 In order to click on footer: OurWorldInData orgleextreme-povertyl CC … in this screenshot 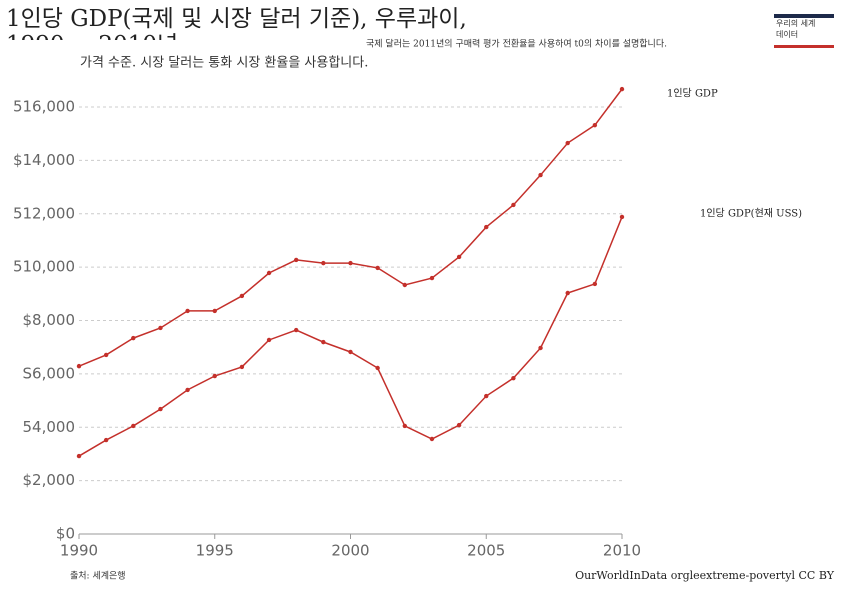, I will do `click(705, 575)`.